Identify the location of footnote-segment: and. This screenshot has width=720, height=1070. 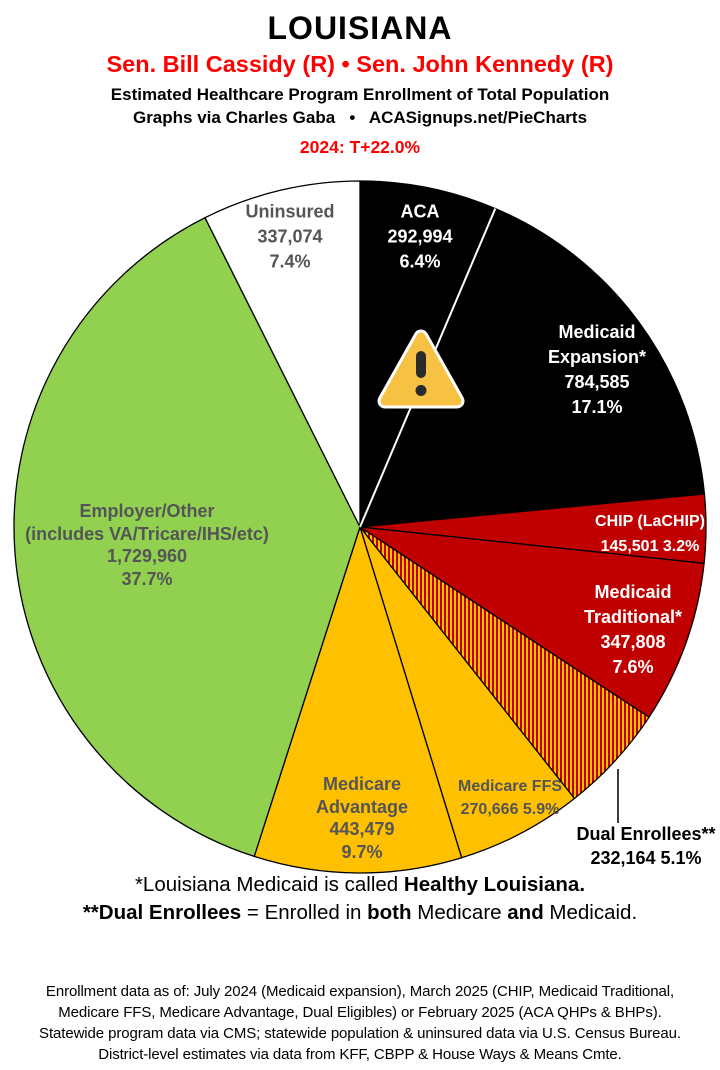
(525, 912).